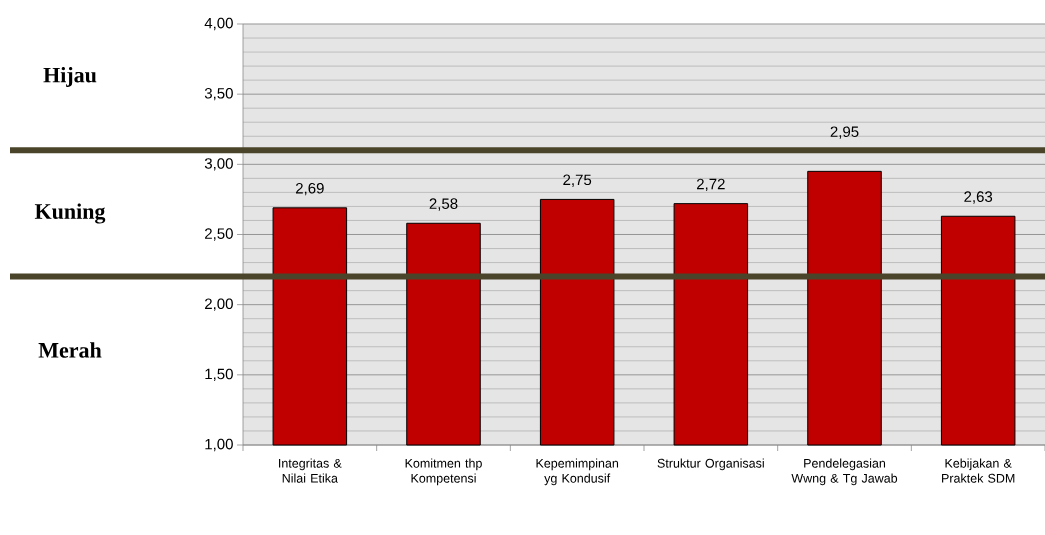  What do you see at coordinates (310, 470) in the screenshot?
I see `x-tick-label: Integritas & Nilai Etika` at bounding box center [310, 470].